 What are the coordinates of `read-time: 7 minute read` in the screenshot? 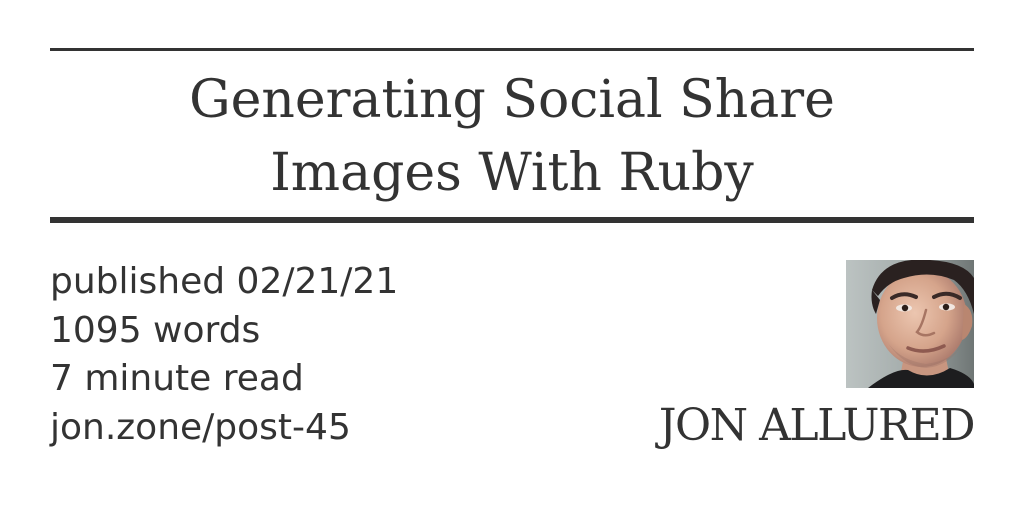 It's located at (177, 378).